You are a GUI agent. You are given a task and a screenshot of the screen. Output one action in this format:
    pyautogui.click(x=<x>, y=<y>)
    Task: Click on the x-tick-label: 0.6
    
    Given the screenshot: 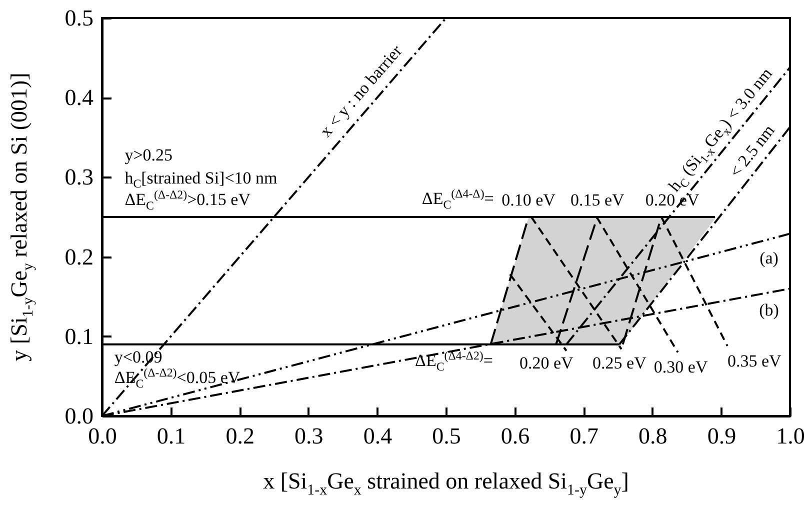 What is the action you would take?
    pyautogui.click(x=515, y=436)
    